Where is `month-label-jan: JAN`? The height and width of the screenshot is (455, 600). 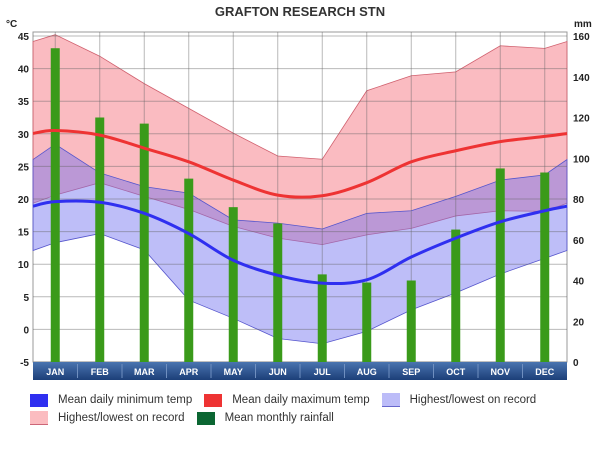
month-label-jan: JAN is located at coordinates (55, 372).